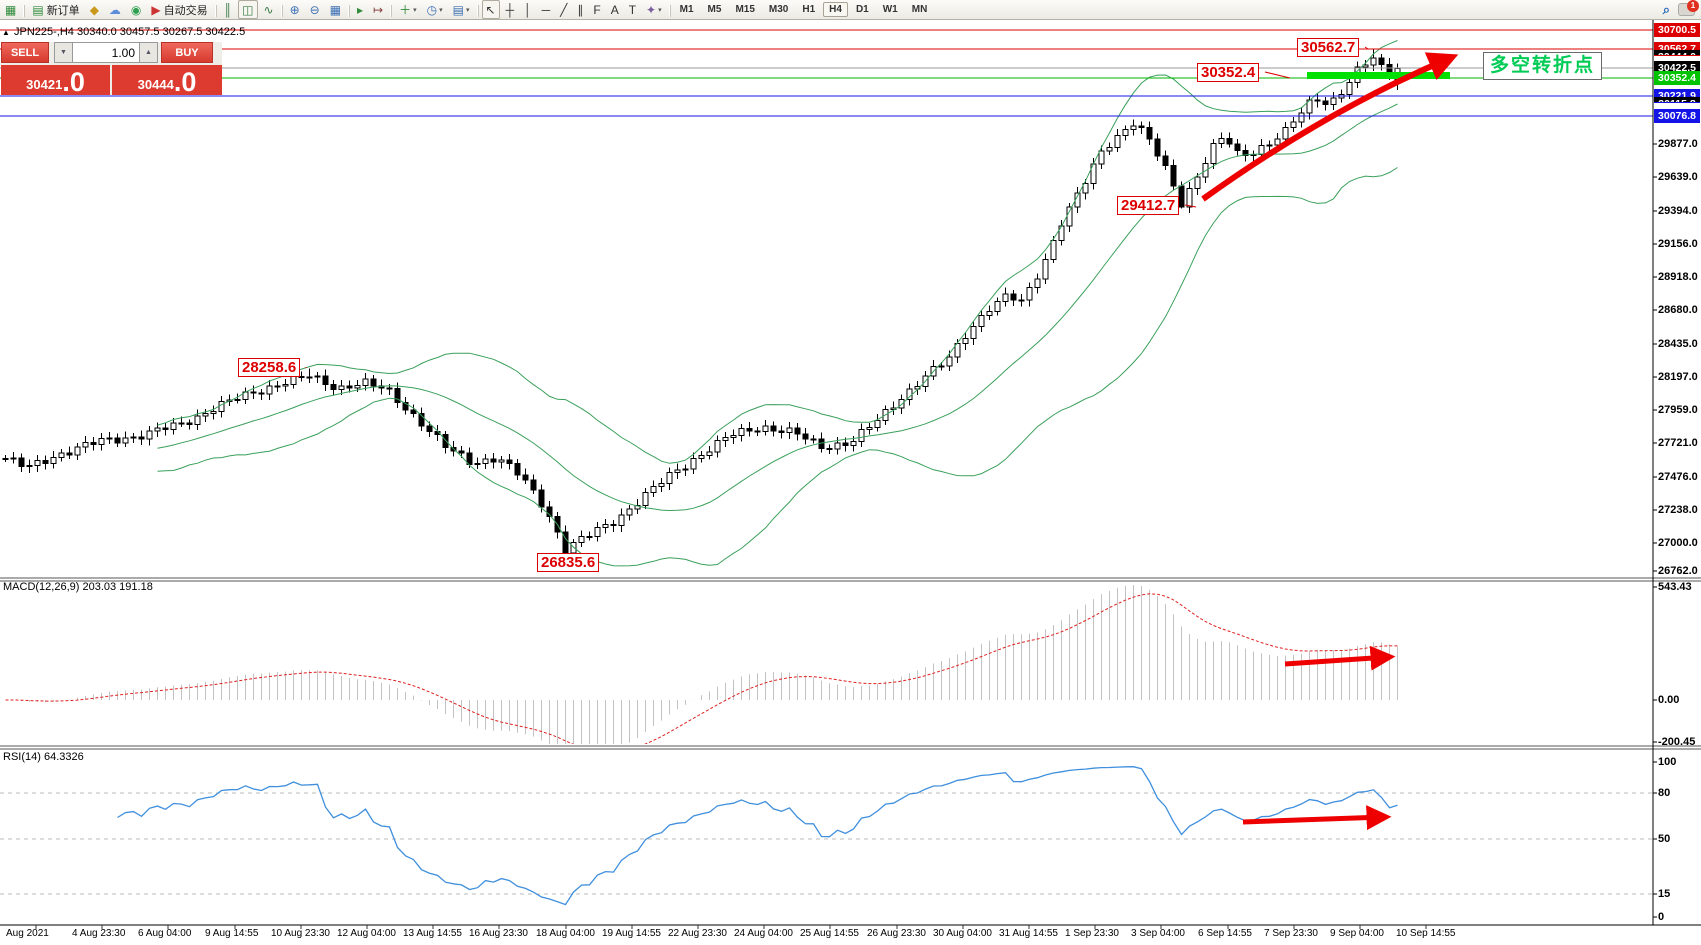 The image size is (1701, 945). I want to click on bid-main: 30421, so click(44, 84).